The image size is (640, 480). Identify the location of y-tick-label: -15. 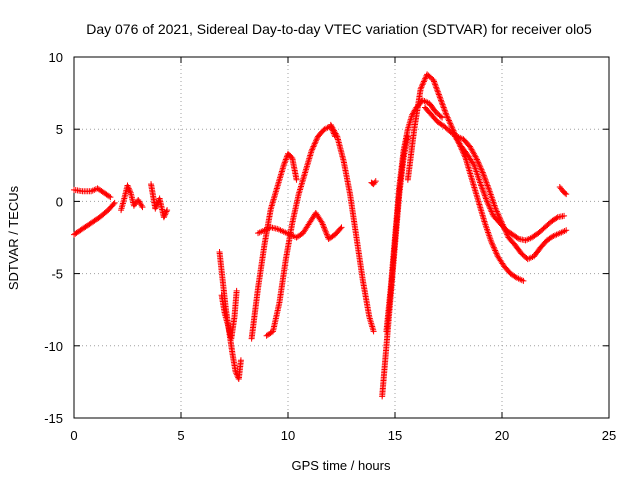
(53, 418).